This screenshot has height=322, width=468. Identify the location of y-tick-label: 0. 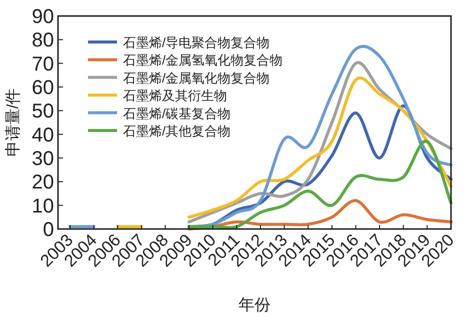
(48, 230).